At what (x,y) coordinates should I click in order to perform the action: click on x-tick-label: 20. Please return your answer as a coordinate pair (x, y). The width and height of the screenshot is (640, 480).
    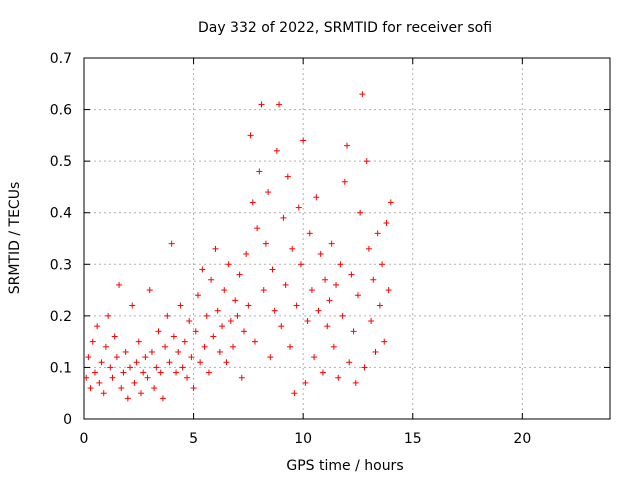
    Looking at the image, I should click on (522, 439).